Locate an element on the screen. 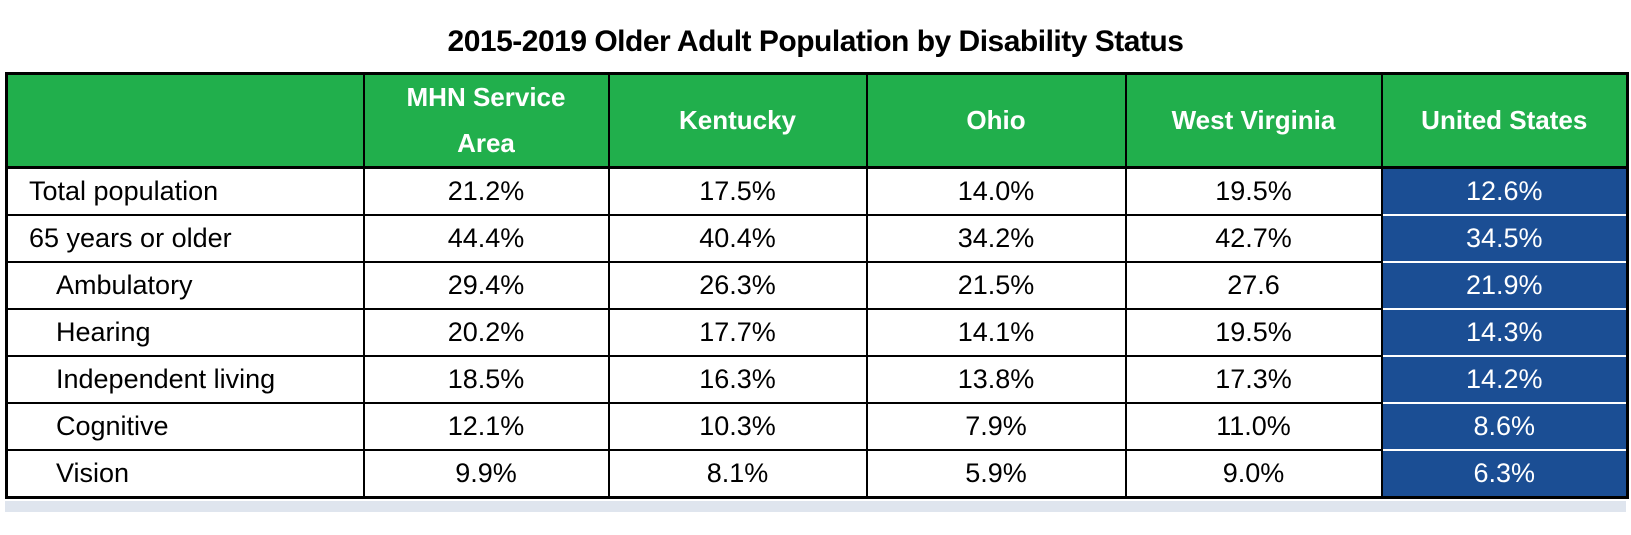  corner-cell is located at coordinates (185, 120).